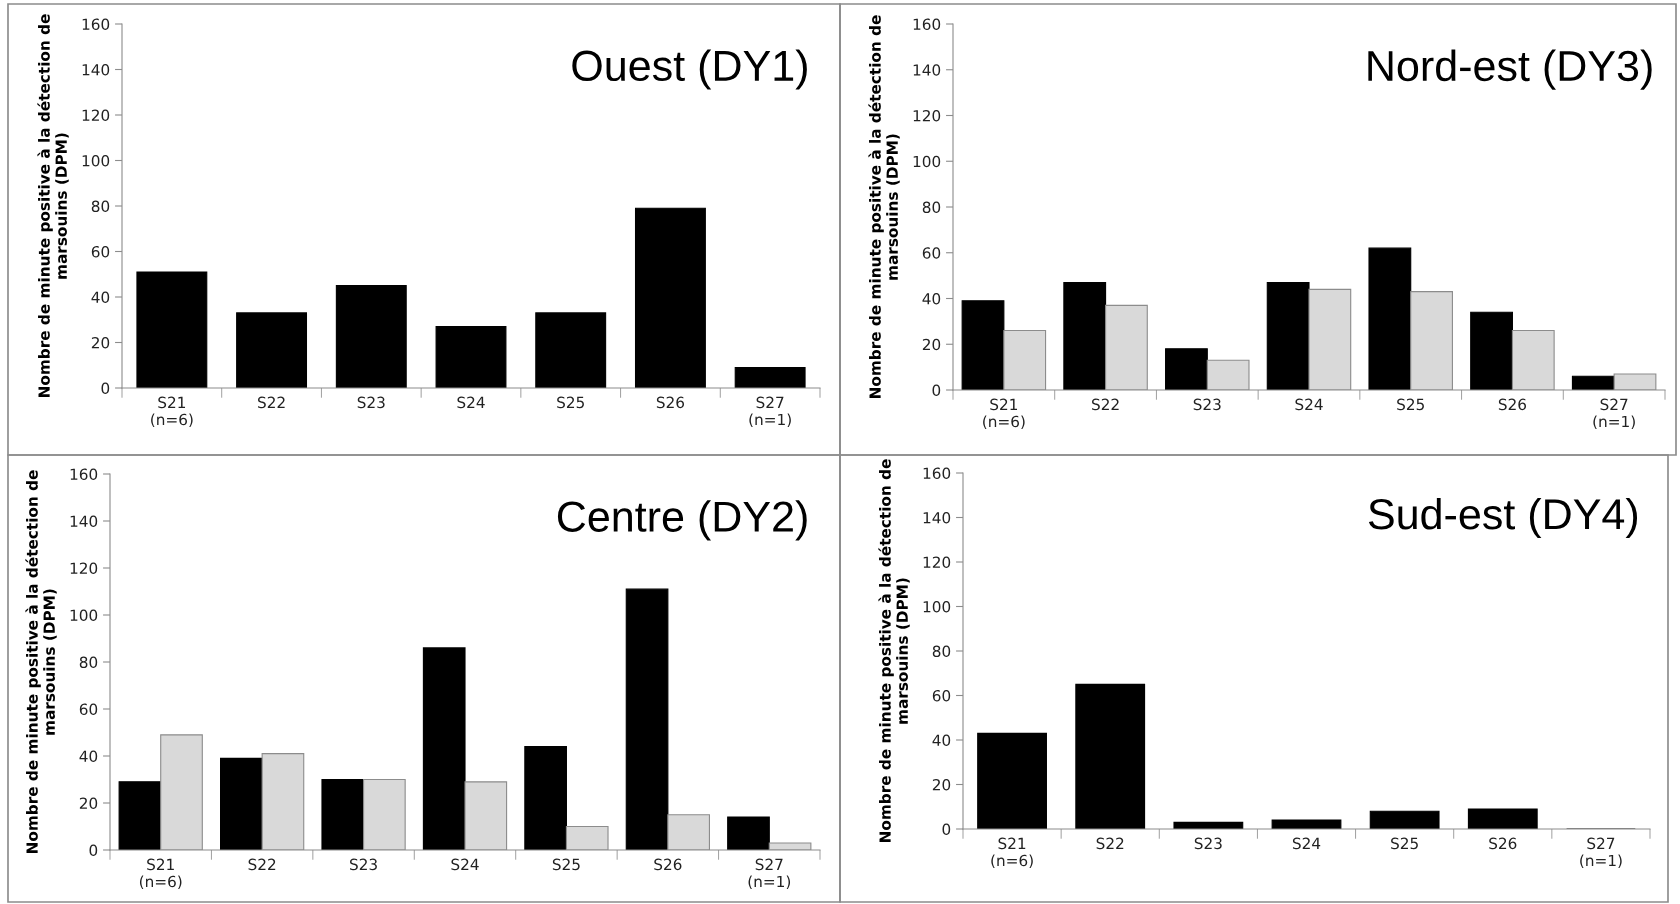 This screenshot has width=1680, height=904. What do you see at coordinates (689, 69) in the screenshot?
I see `text: Ouest (DY1)` at bounding box center [689, 69].